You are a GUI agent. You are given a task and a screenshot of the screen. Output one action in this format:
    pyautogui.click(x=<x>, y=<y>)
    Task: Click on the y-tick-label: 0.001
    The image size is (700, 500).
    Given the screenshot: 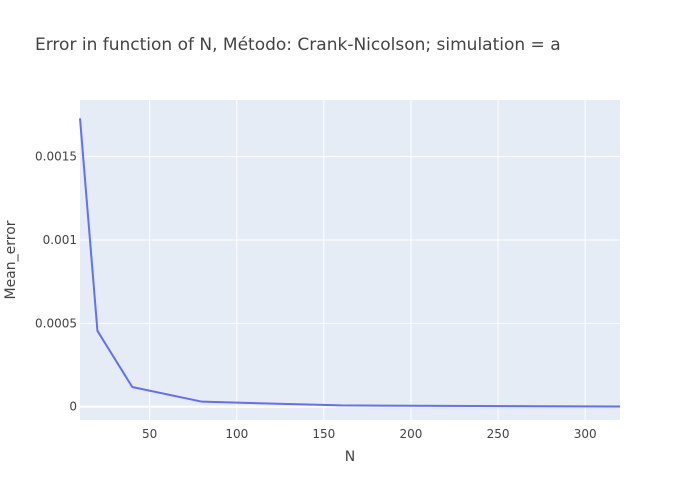 What is the action you would take?
    pyautogui.click(x=60, y=240)
    